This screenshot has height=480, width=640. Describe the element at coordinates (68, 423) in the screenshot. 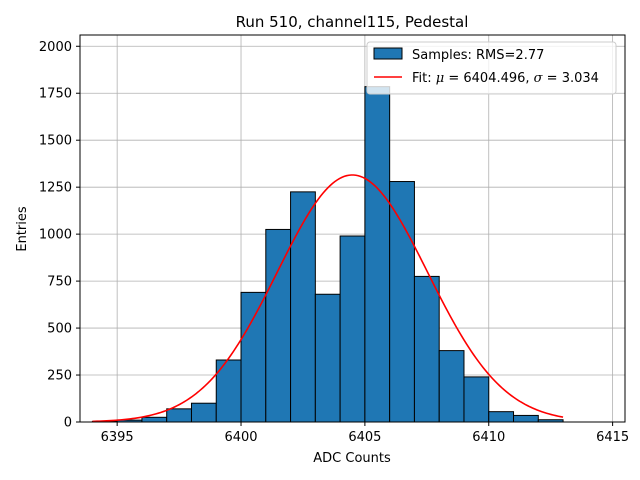

I see `y-tick-label: 0` at that location.